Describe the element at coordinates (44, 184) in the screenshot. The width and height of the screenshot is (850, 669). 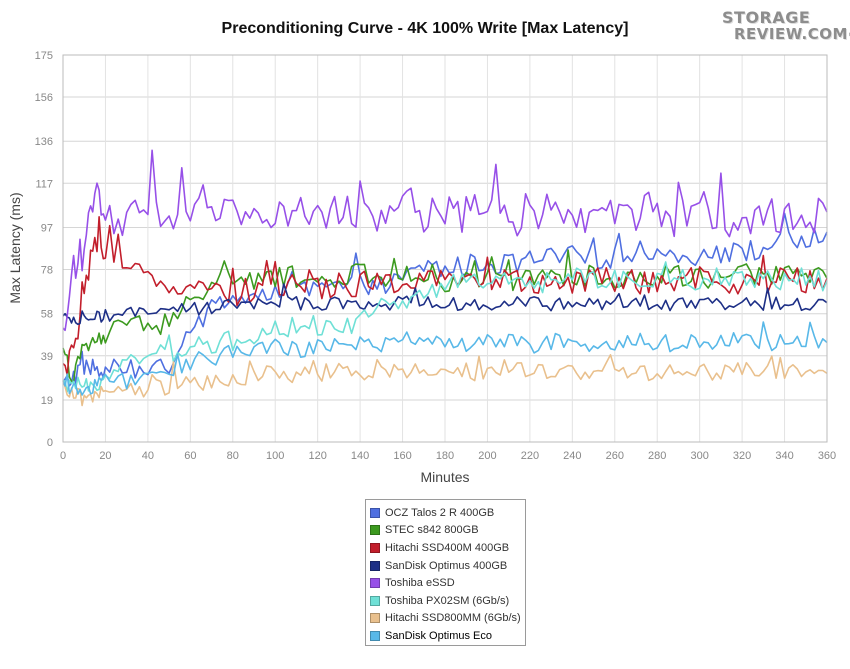
I see `y-tick-label: 117` at that location.